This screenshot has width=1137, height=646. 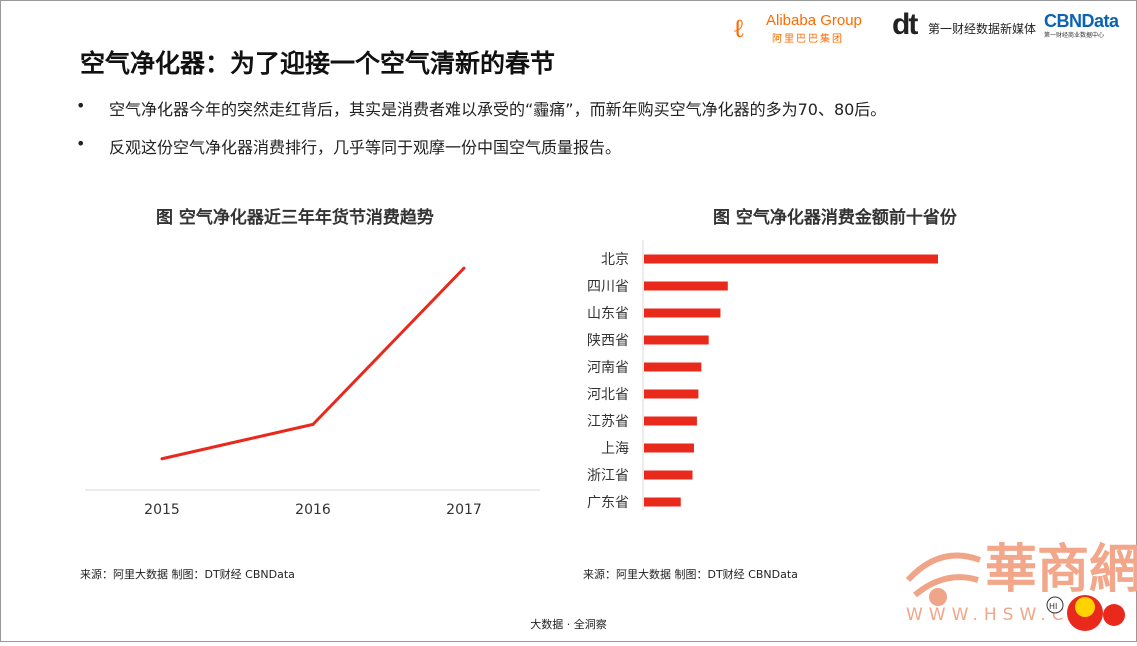 What do you see at coordinates (313, 510) in the screenshot?
I see `x-tick-label: 2016` at bounding box center [313, 510].